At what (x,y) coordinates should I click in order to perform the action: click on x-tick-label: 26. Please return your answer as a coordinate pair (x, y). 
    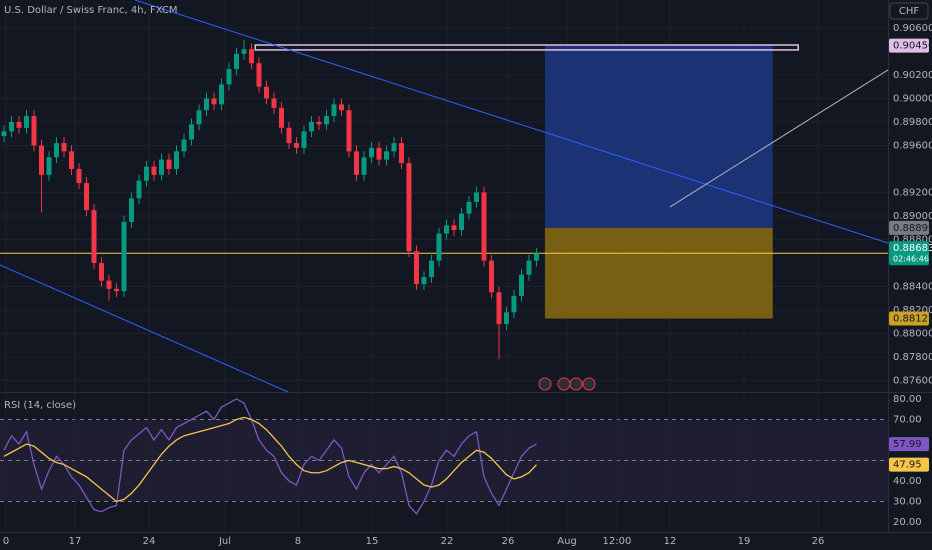
    Looking at the image, I should click on (508, 541).